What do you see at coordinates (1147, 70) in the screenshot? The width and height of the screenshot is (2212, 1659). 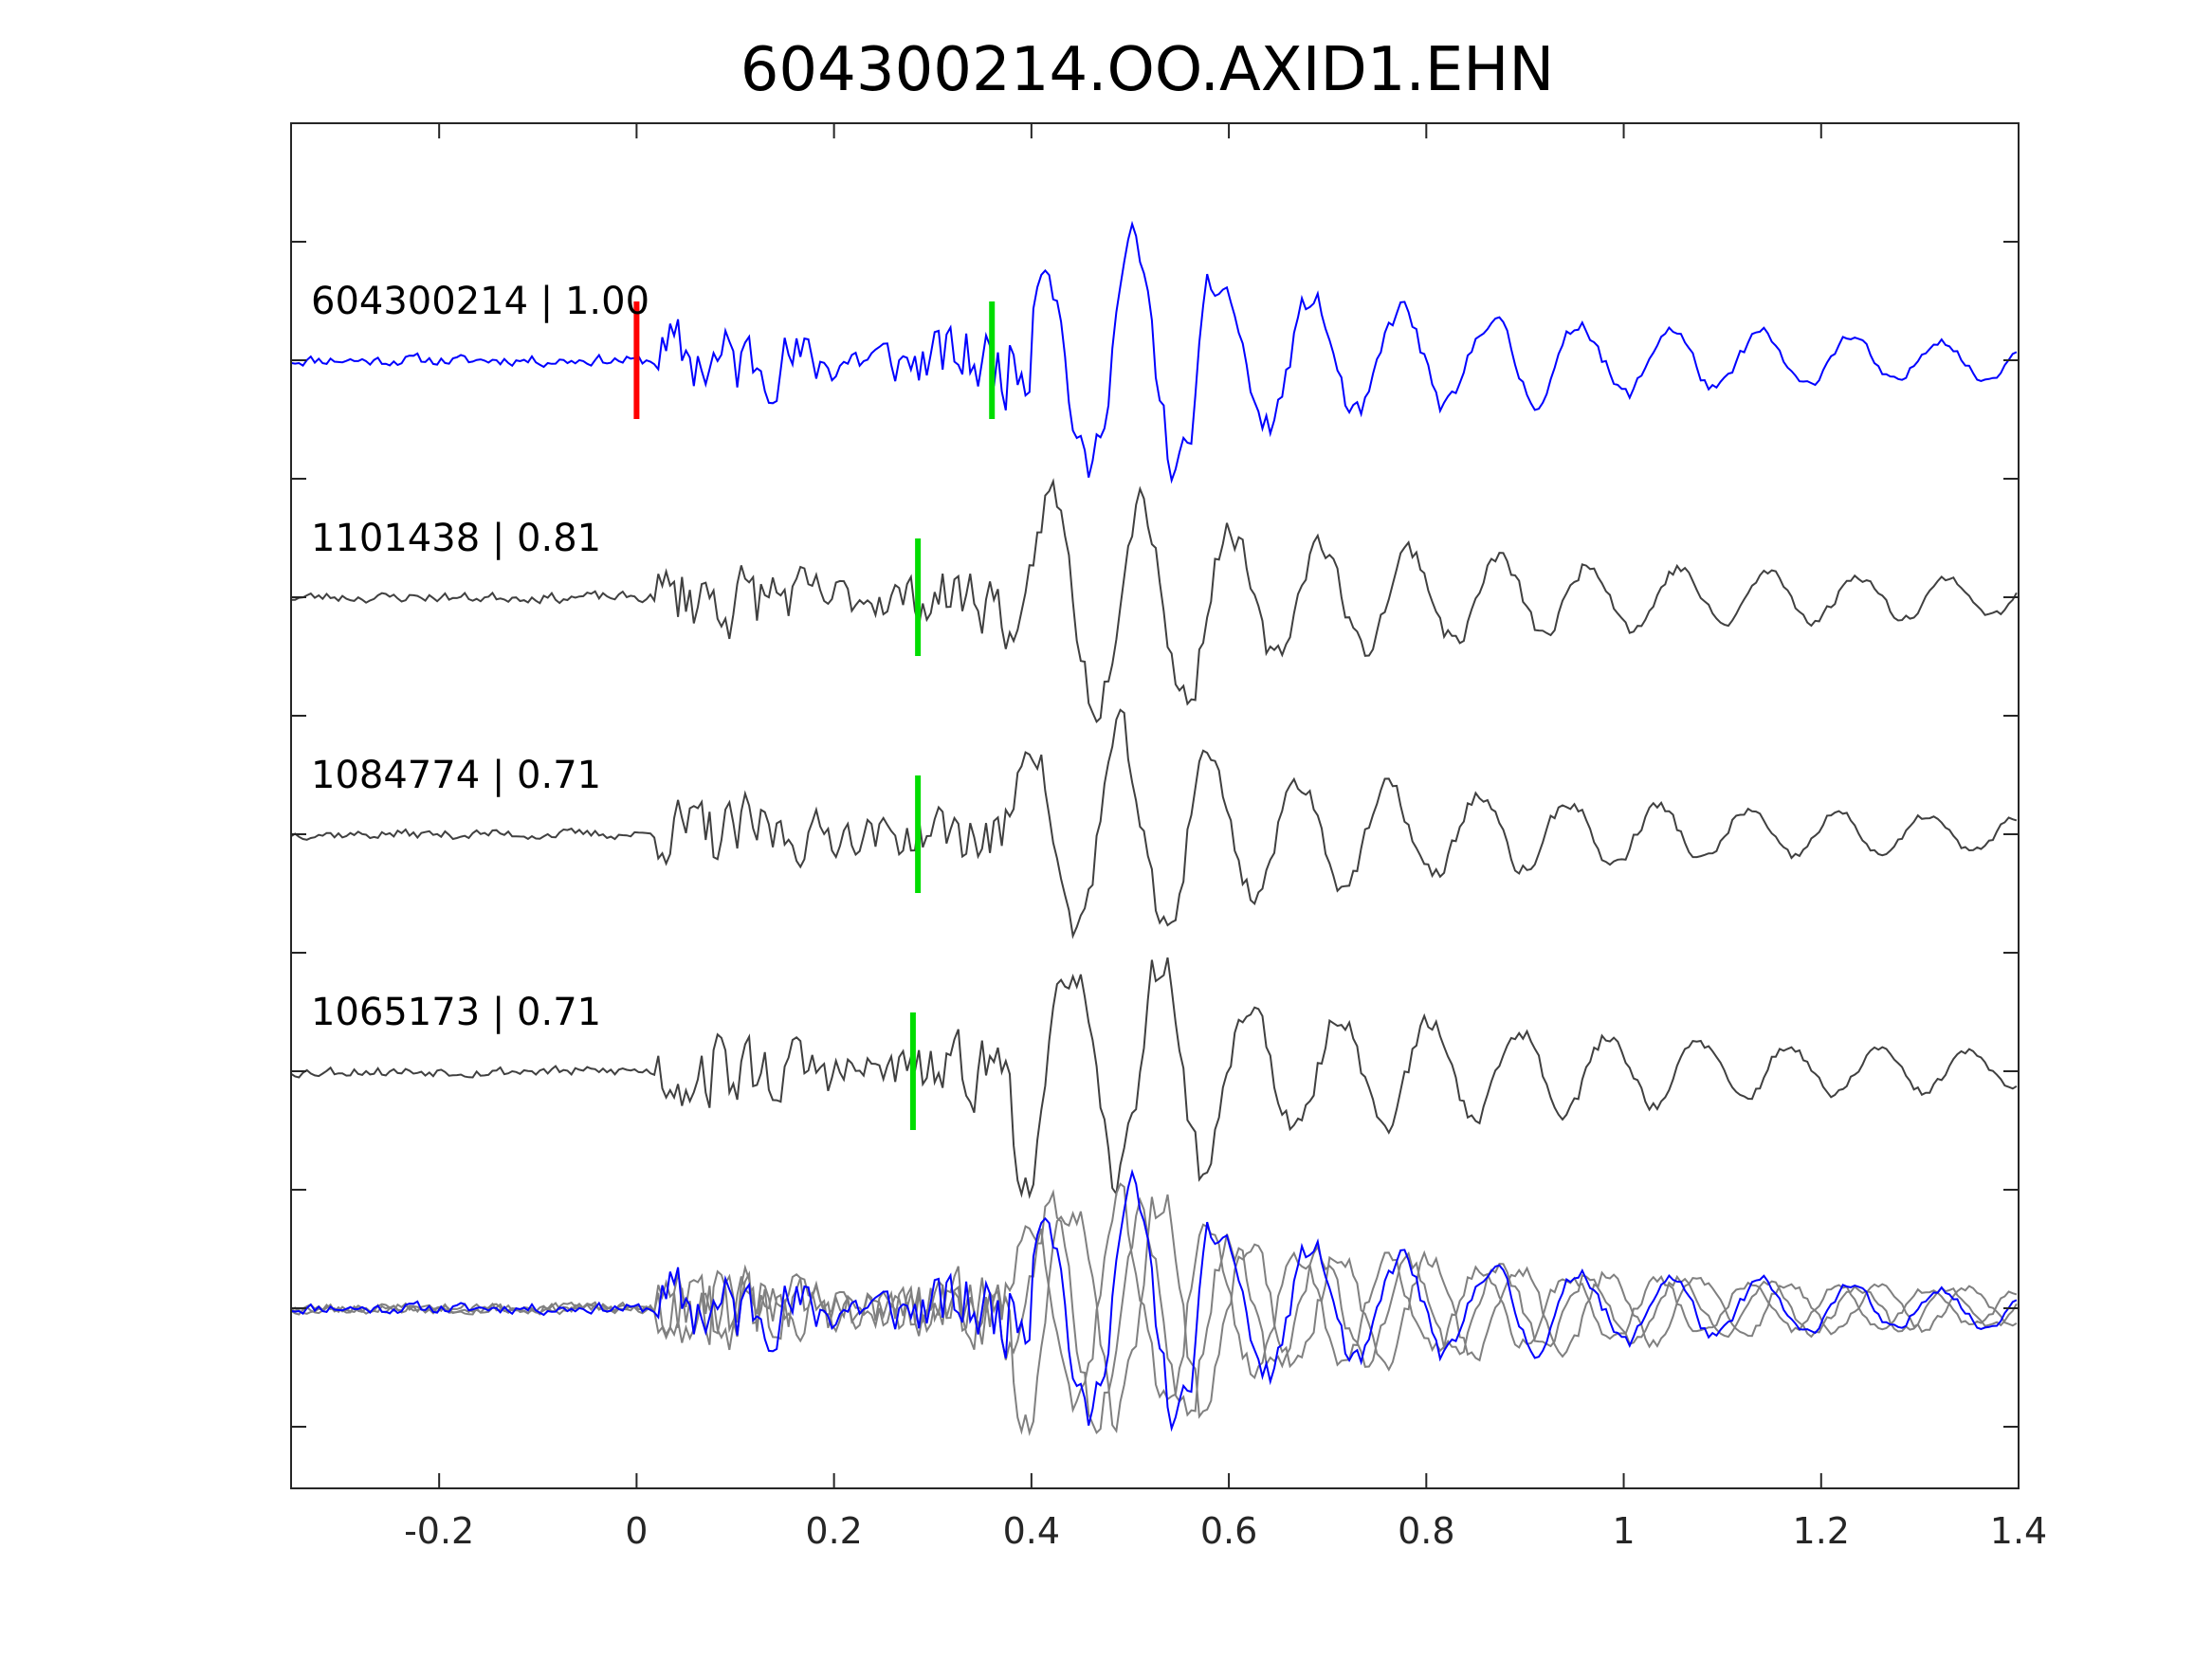 I see `chart-title: 604300214.OO.AXID1.EHN` at bounding box center [1147, 70].